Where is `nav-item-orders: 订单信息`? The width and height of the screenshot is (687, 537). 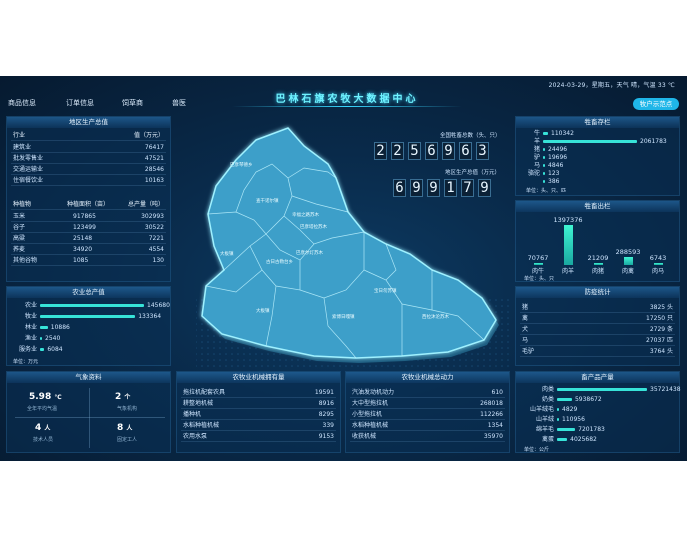 nav-item-orders: 订单信息 is located at coordinates (80, 103).